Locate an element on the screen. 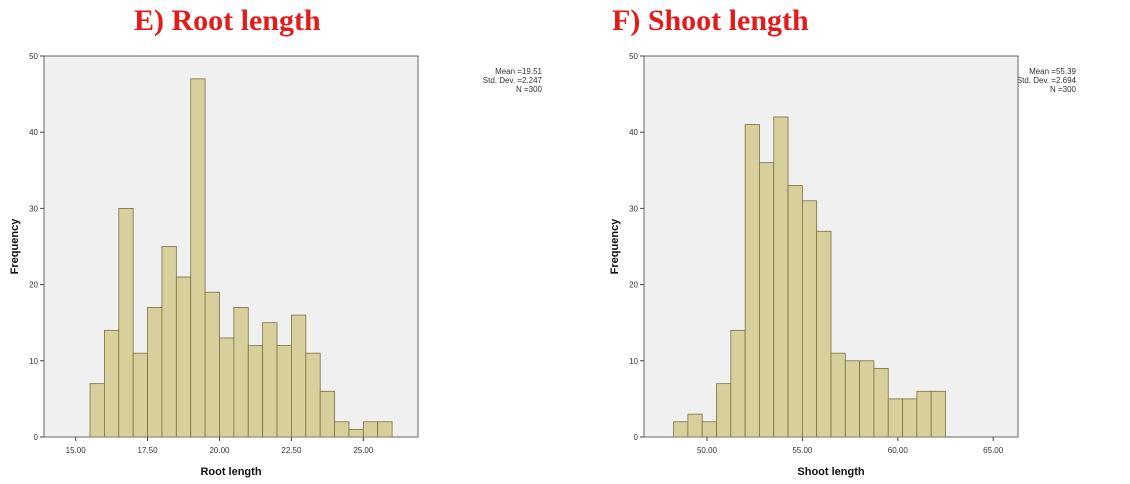 The width and height of the screenshot is (1130, 484). stats-mean: Mean =55.39 is located at coordinates (1052, 71).